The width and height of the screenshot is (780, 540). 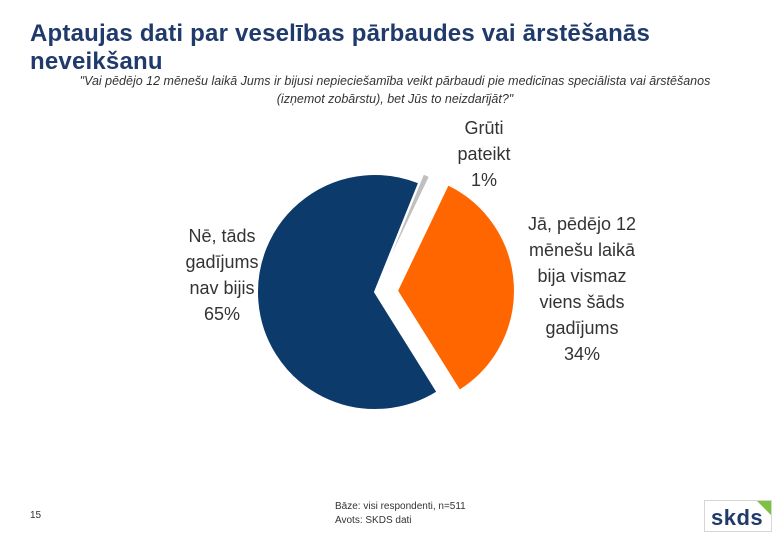 I want to click on slice-label-line: Jā, pēdējo 12, so click(x=582, y=224).